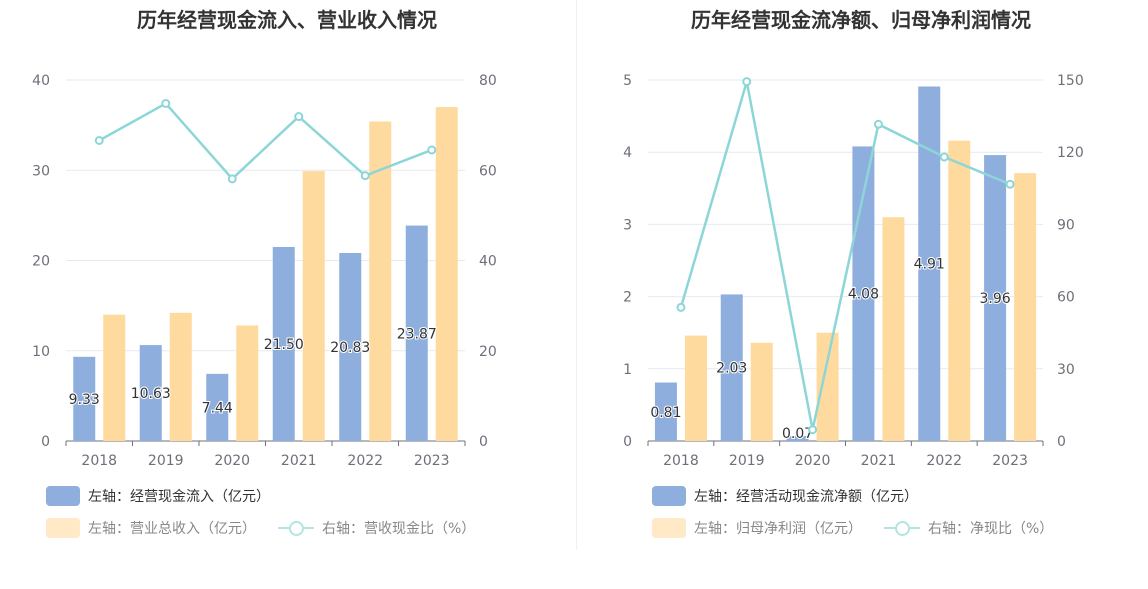 The width and height of the screenshot is (1148, 589). Describe the element at coordinates (627, 370) in the screenshot. I see `left-axis-tick-label: 1` at that location.